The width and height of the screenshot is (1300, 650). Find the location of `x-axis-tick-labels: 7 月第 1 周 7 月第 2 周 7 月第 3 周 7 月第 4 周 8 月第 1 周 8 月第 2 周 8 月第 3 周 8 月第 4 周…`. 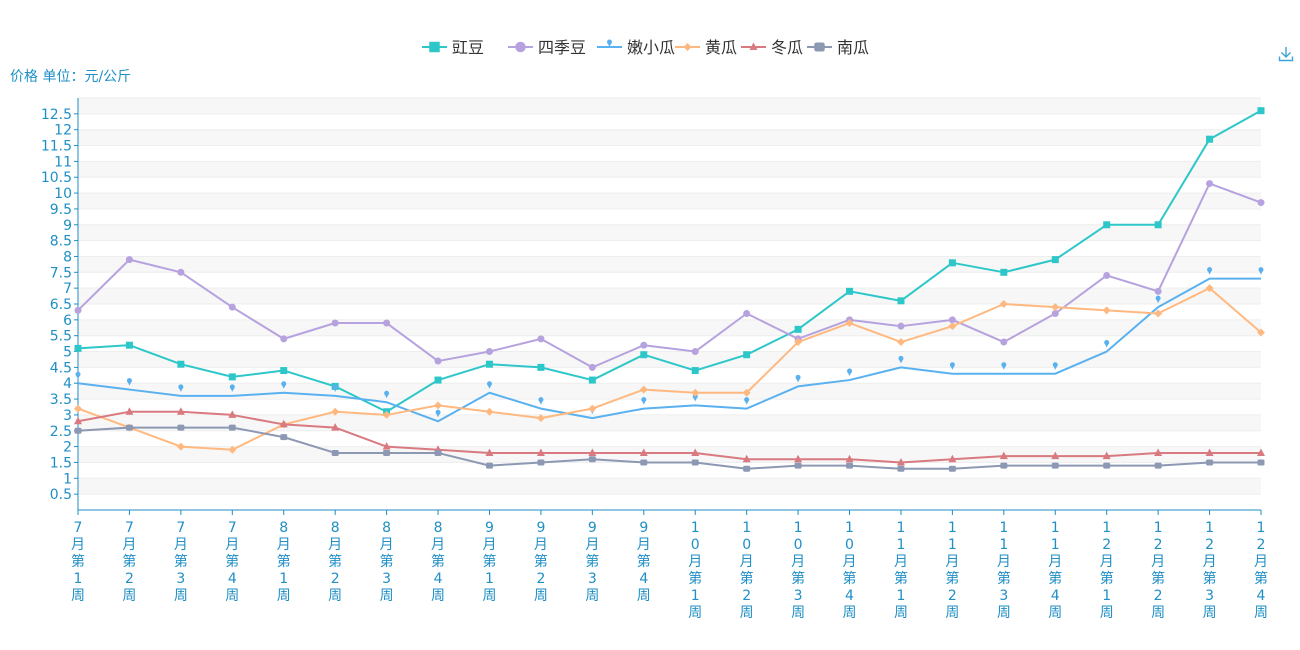

x-axis-tick-labels: 7 月第 1 周 7 月第 2 周 7 月第 3 周 7 月第 4 周 8 月第 1 周 8 月第 2 周 8 月第 3 周 8 月第 4 周… is located at coordinates (669, 570).